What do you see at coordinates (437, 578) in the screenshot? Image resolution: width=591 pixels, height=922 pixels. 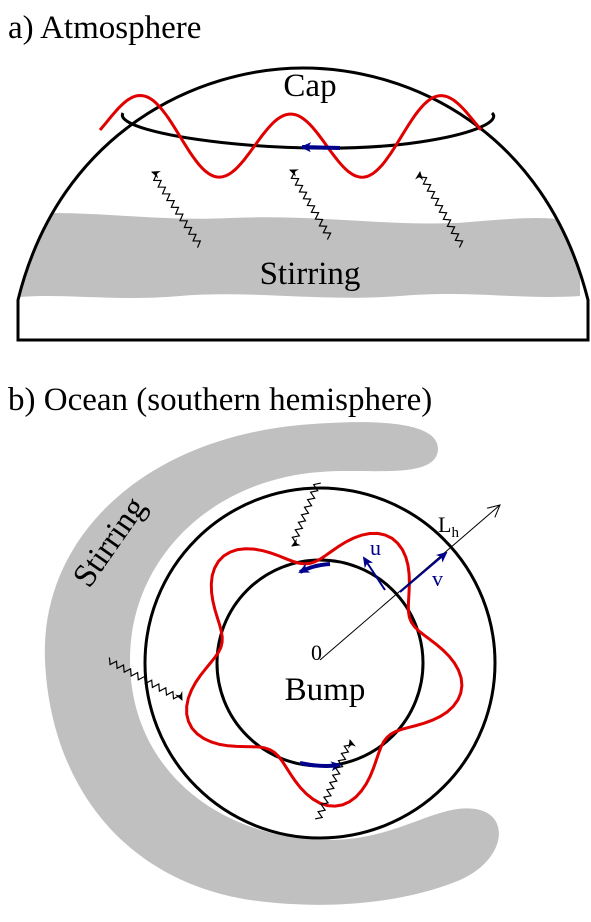 I see `v-label: v` at bounding box center [437, 578].